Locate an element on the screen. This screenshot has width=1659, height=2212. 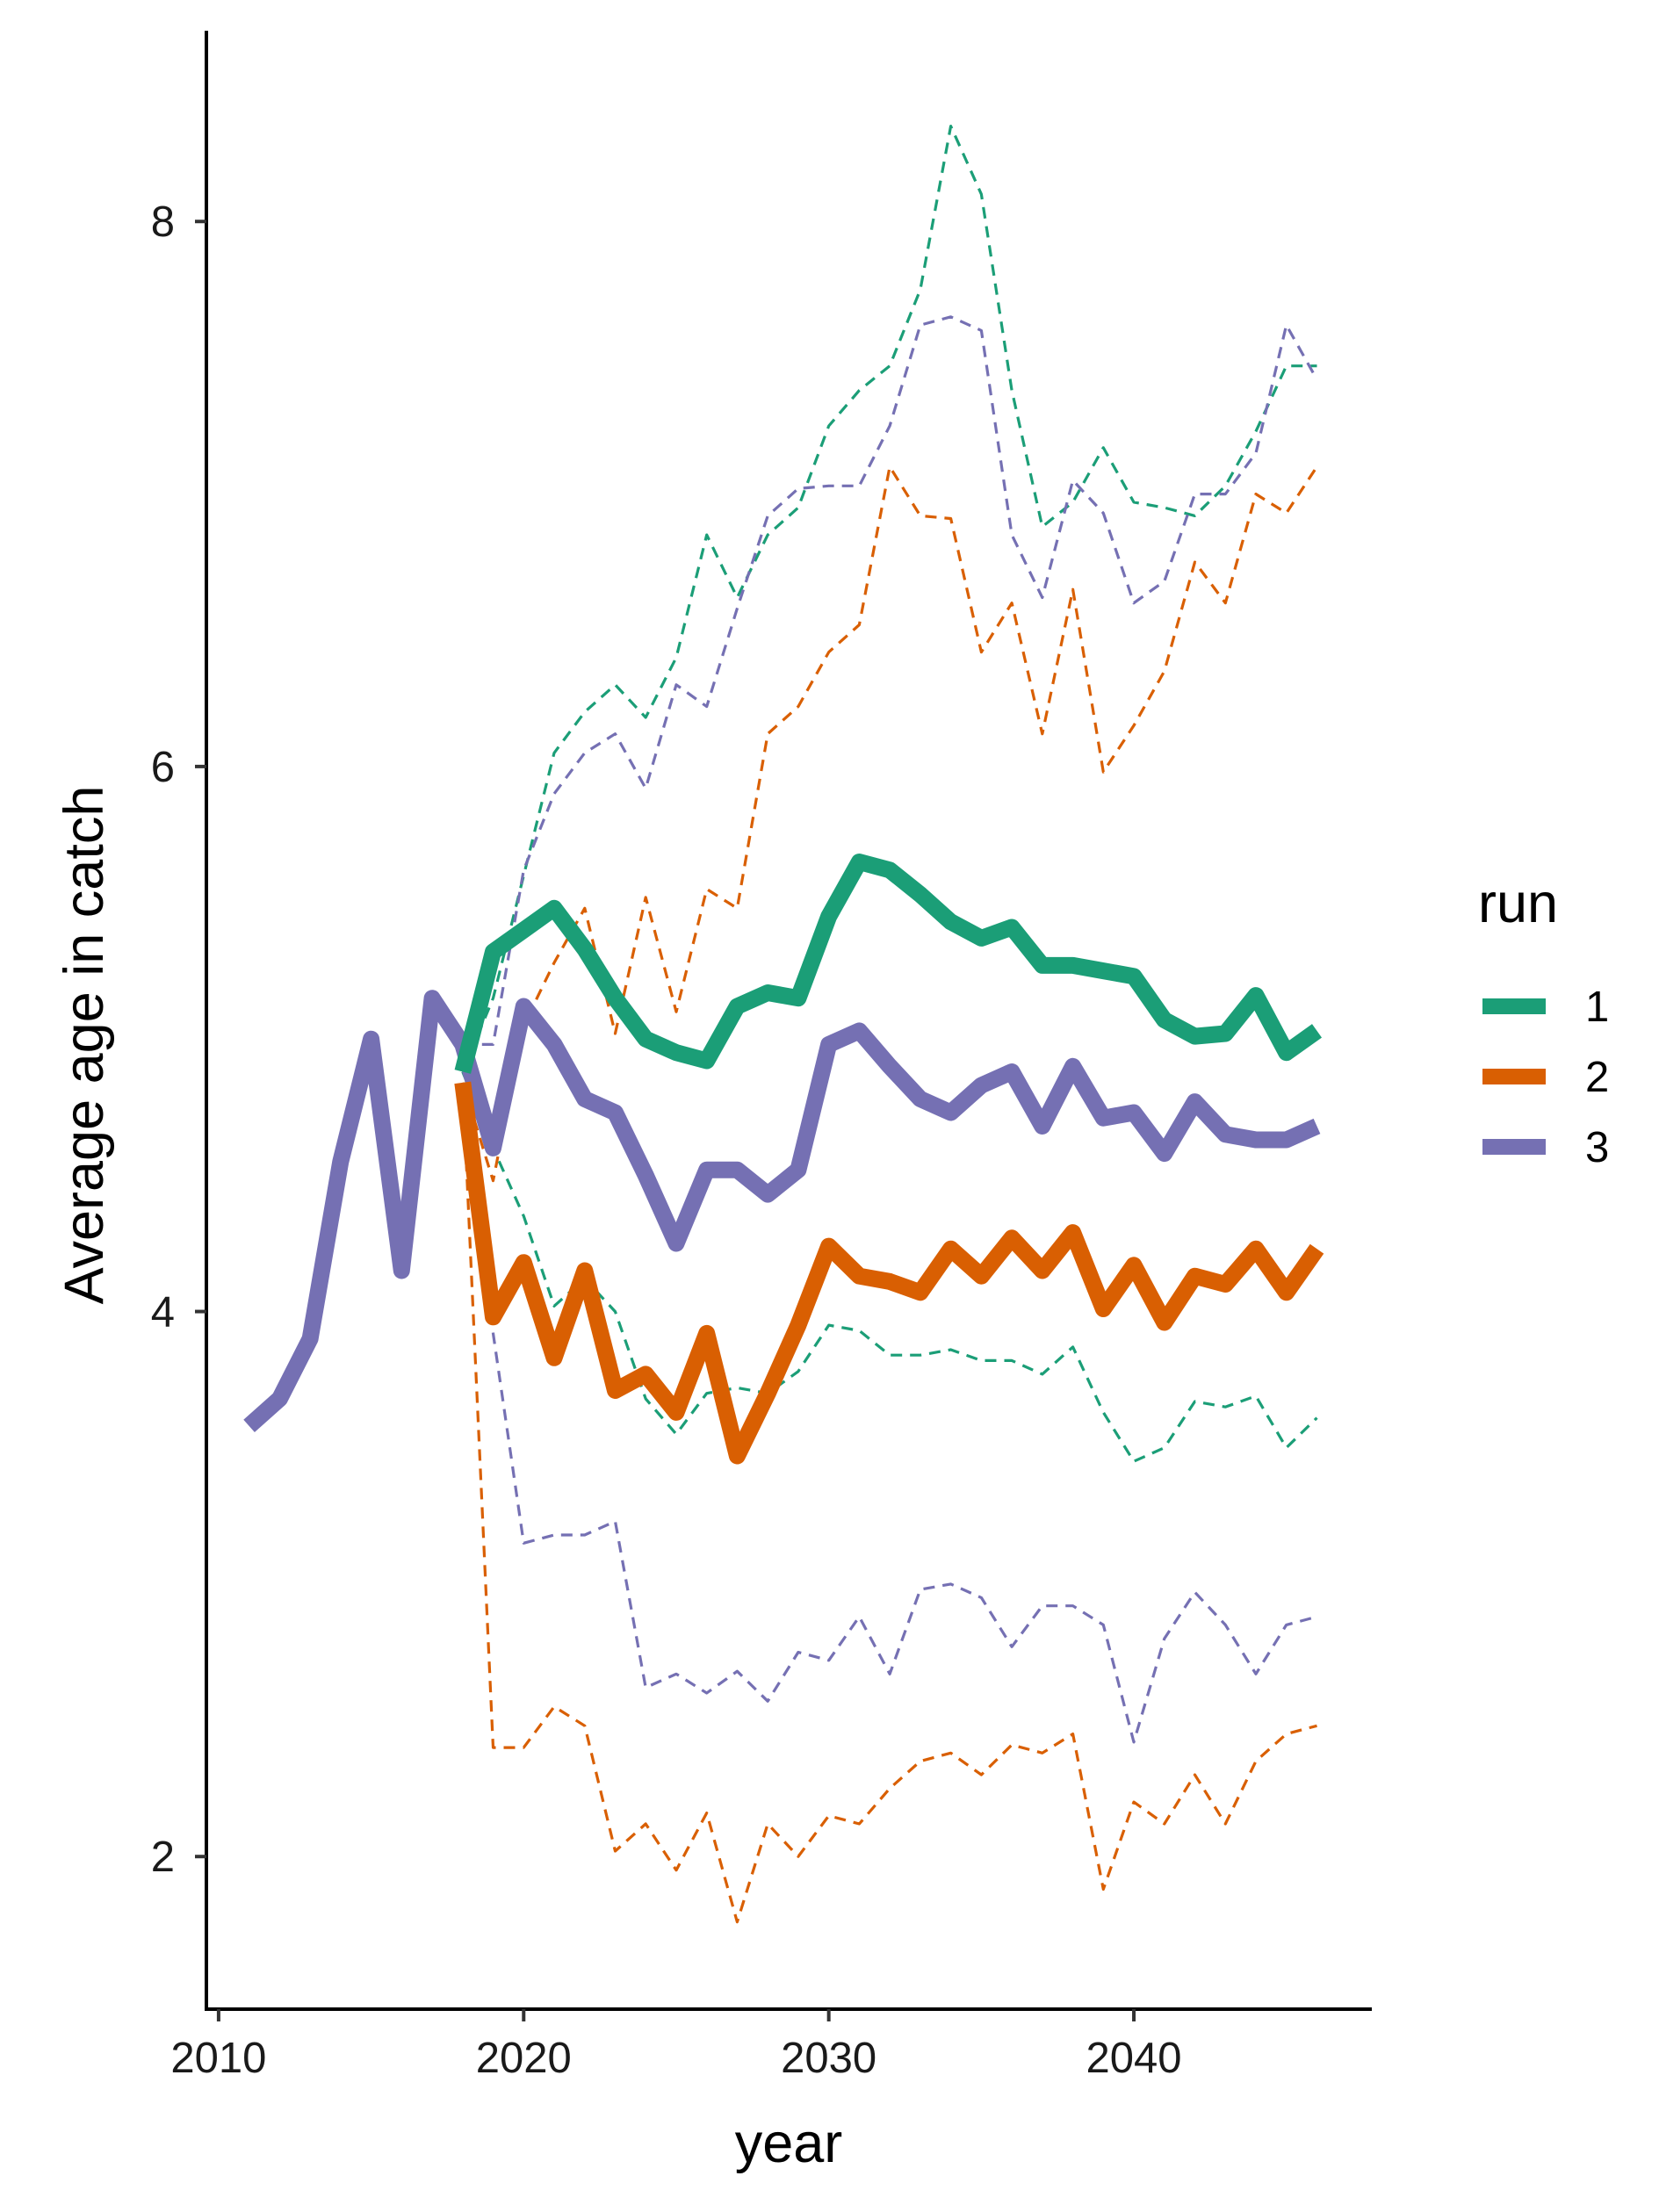
x-tick-label: 2020 is located at coordinates (524, 2058).